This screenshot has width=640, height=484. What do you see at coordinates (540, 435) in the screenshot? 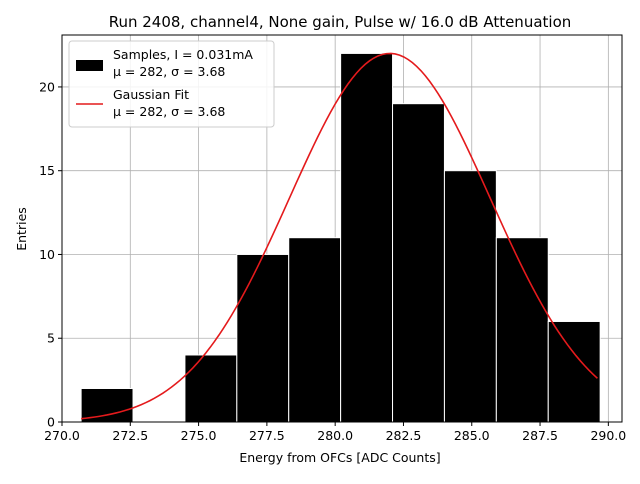
I see `x-tick-label: 287.5` at bounding box center [540, 435].